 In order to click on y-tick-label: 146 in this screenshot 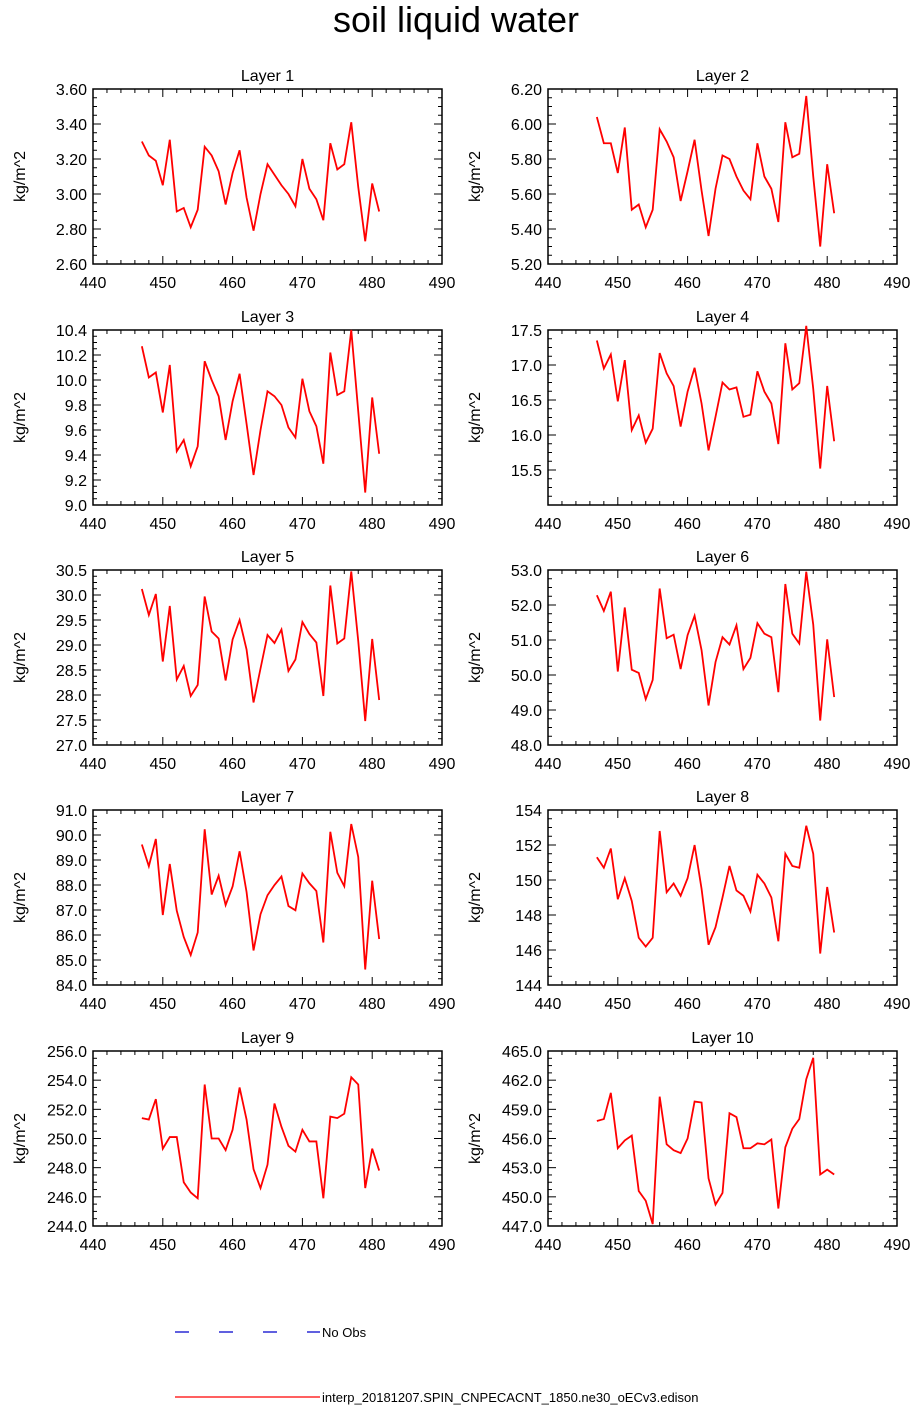, I will do `click(528, 951)`.